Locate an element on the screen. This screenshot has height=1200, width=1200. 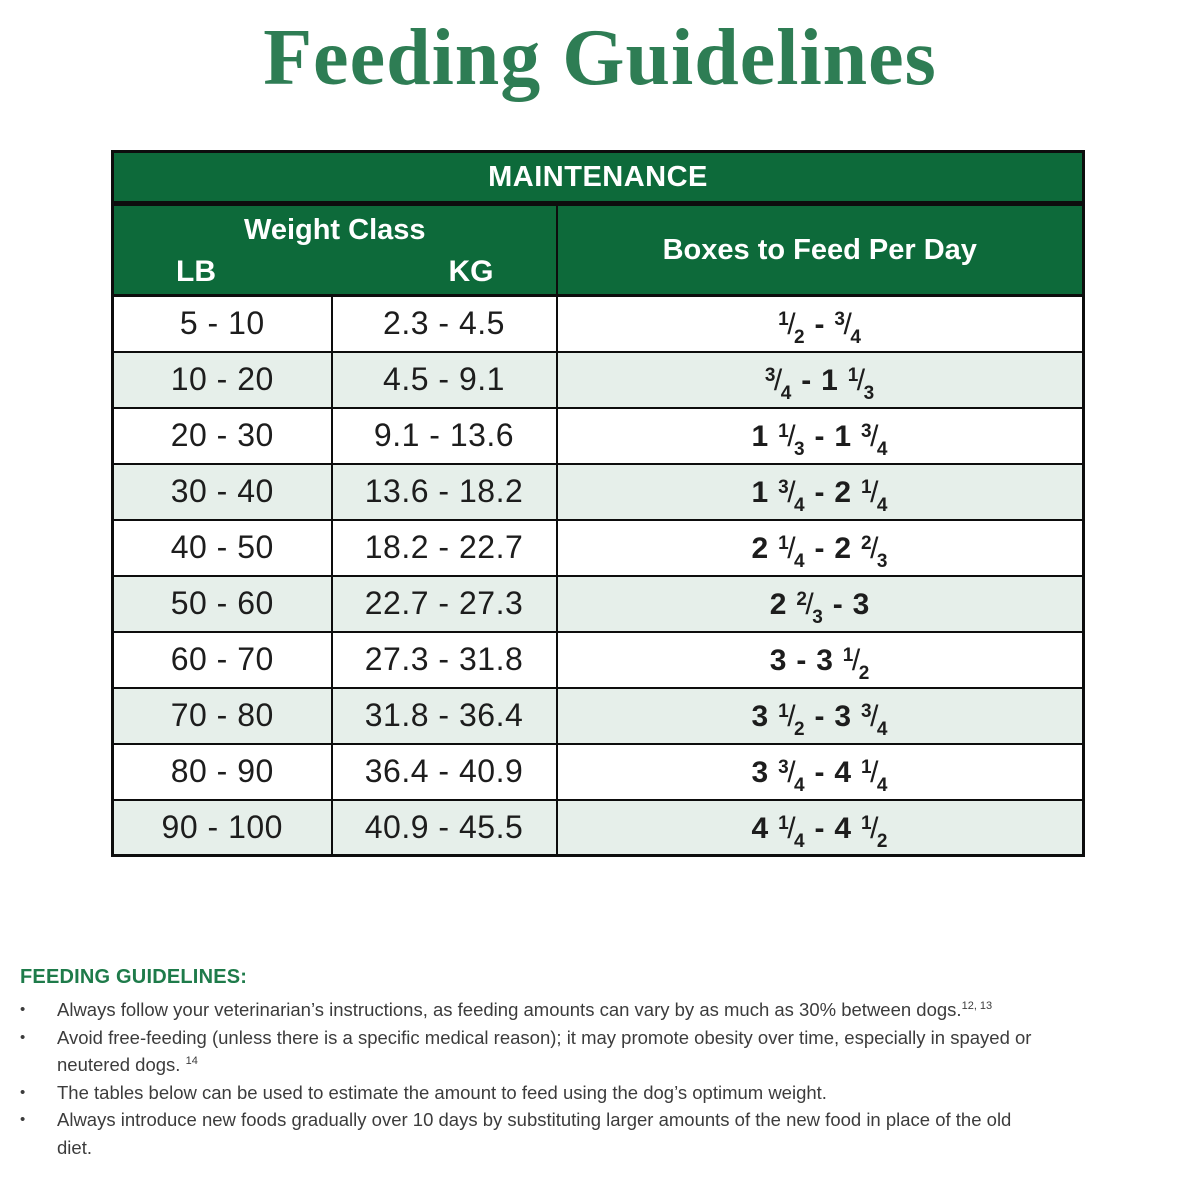
guidelines-heading: FEEDING GUIDELINES: is located at coordinates (134, 977).